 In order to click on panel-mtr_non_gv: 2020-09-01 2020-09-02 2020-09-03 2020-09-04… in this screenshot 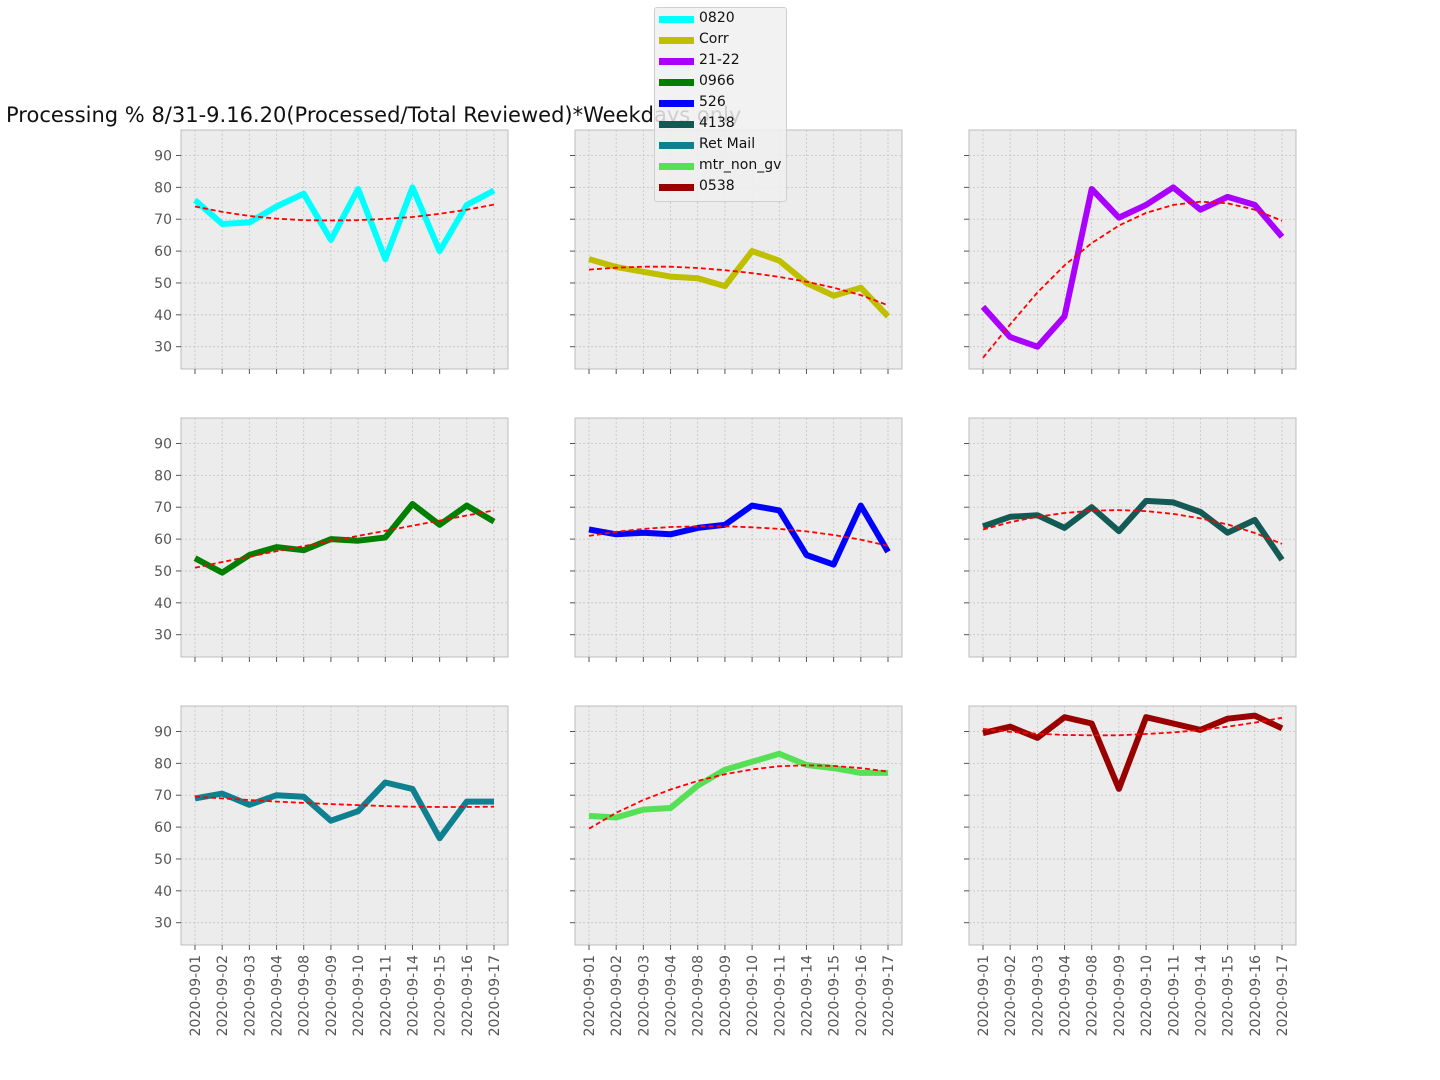, I will do `click(736, 870)`.